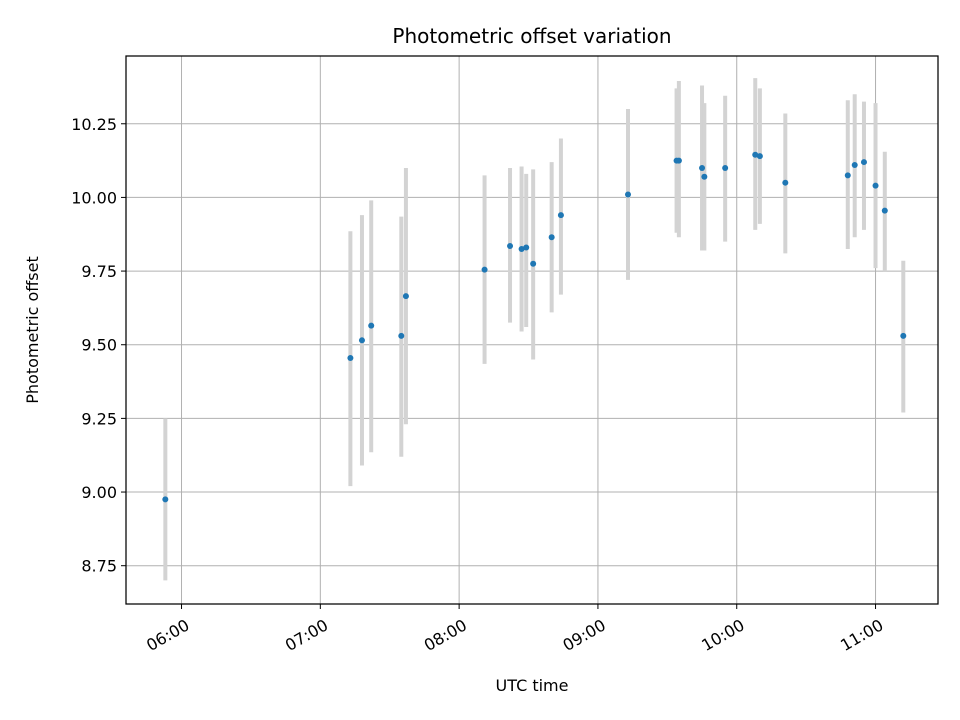 This screenshot has height=720, width=960. I want to click on y-tick-label: 8.75, so click(99, 566).